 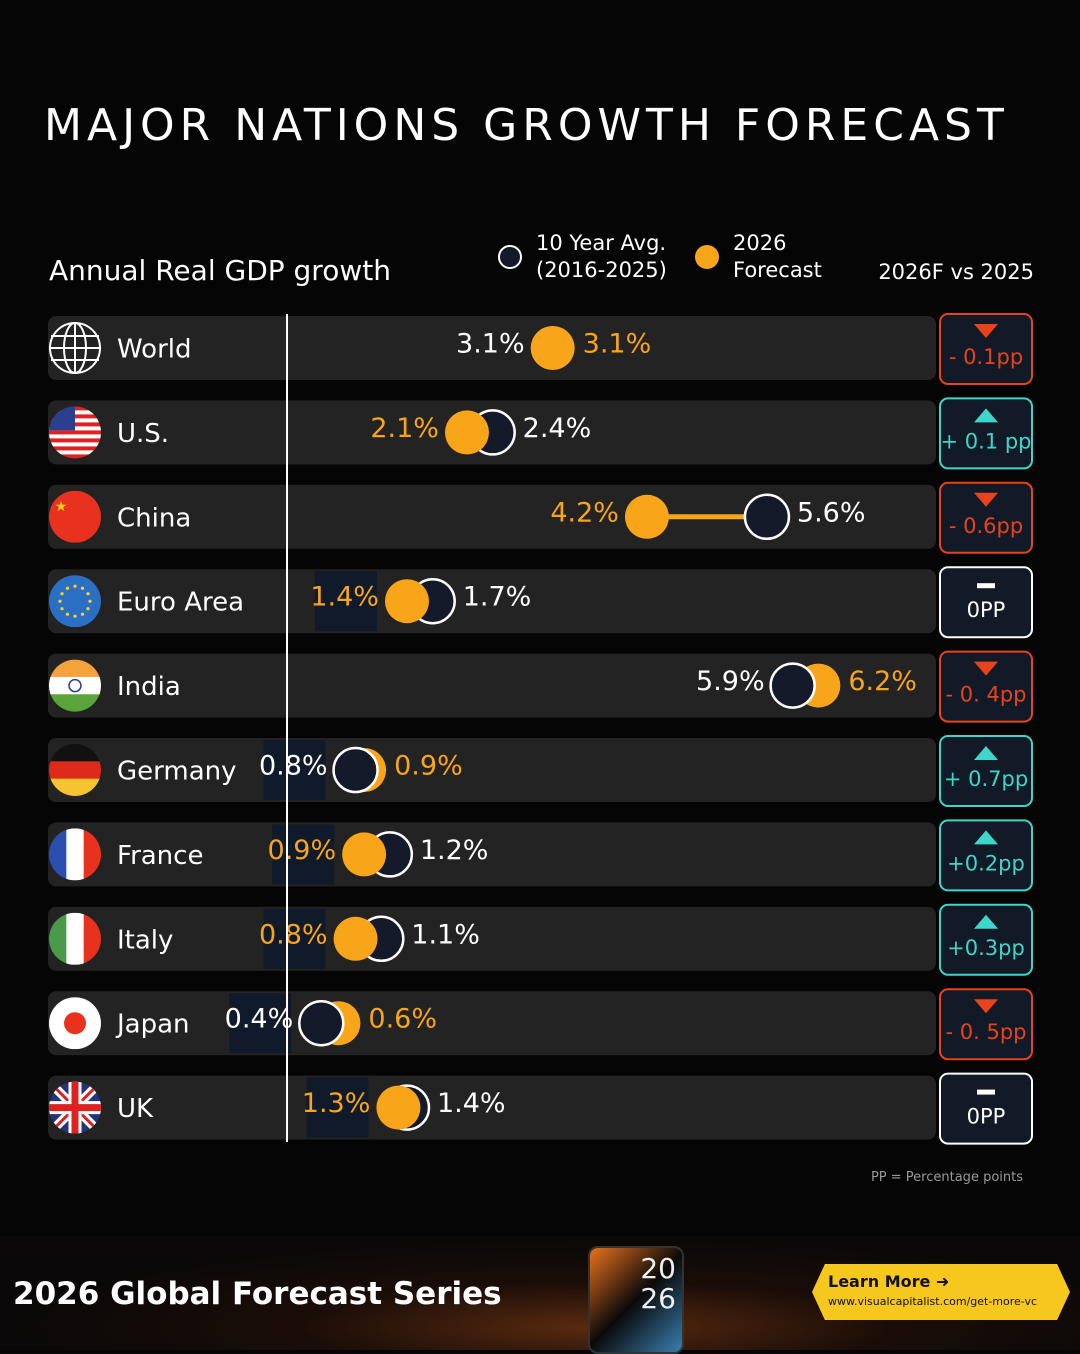 I want to click on flag-star: ★, so click(x=61, y=507).